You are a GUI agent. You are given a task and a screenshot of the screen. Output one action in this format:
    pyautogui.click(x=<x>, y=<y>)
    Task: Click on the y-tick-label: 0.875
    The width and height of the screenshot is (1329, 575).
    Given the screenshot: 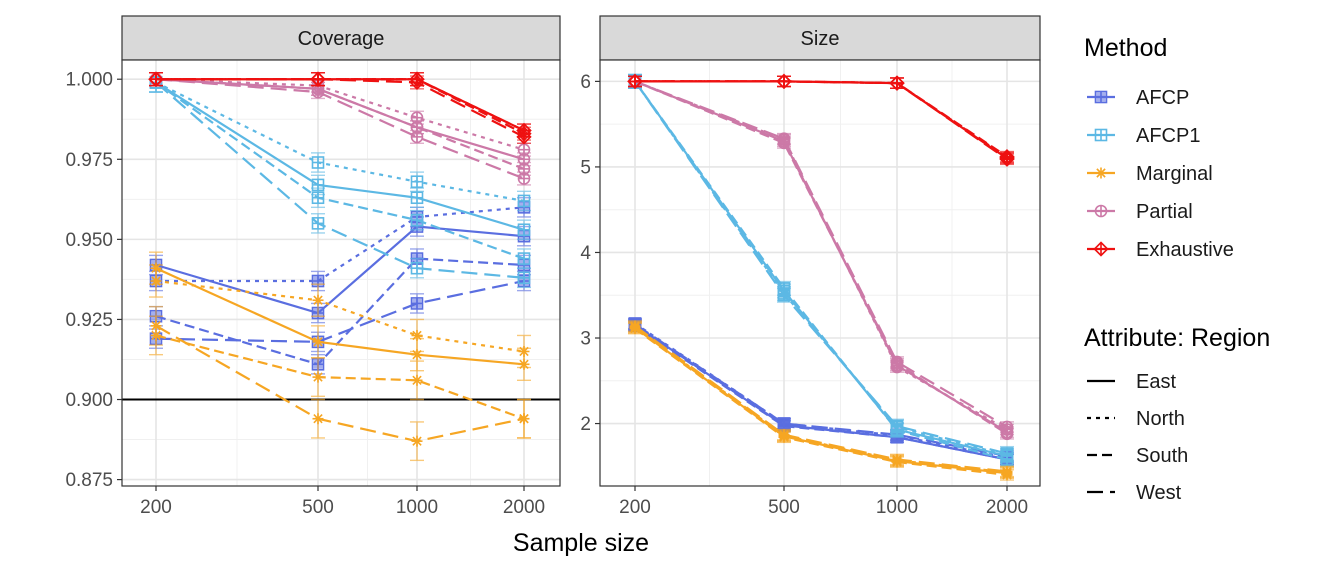 What is the action you would take?
    pyautogui.click(x=89, y=480)
    